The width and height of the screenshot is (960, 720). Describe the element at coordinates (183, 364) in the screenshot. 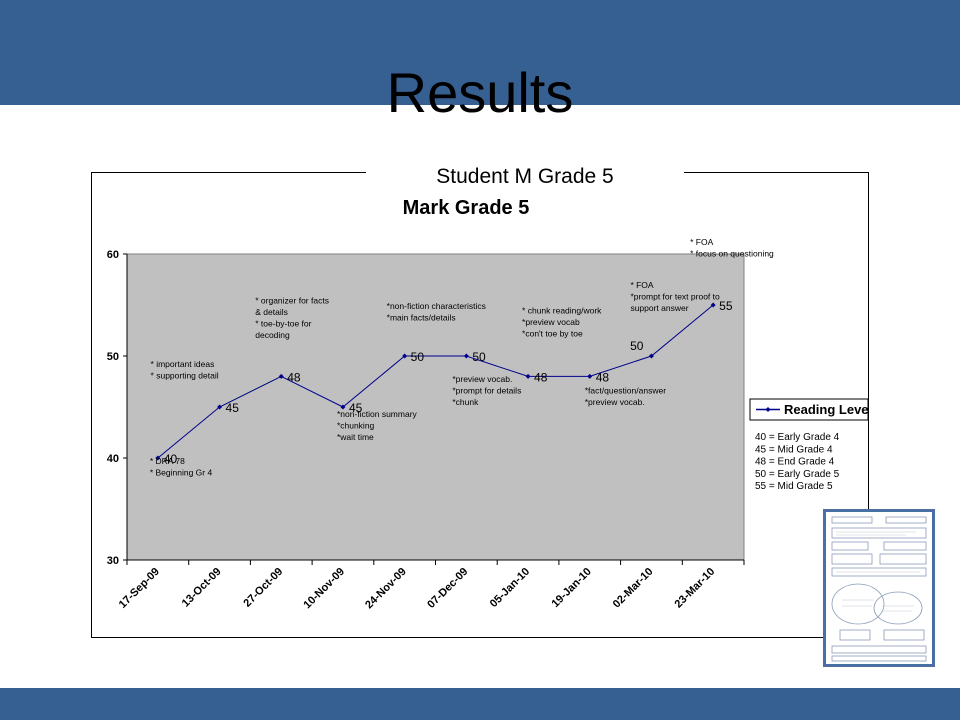

I see `annotation-text: * important ideas` at that location.